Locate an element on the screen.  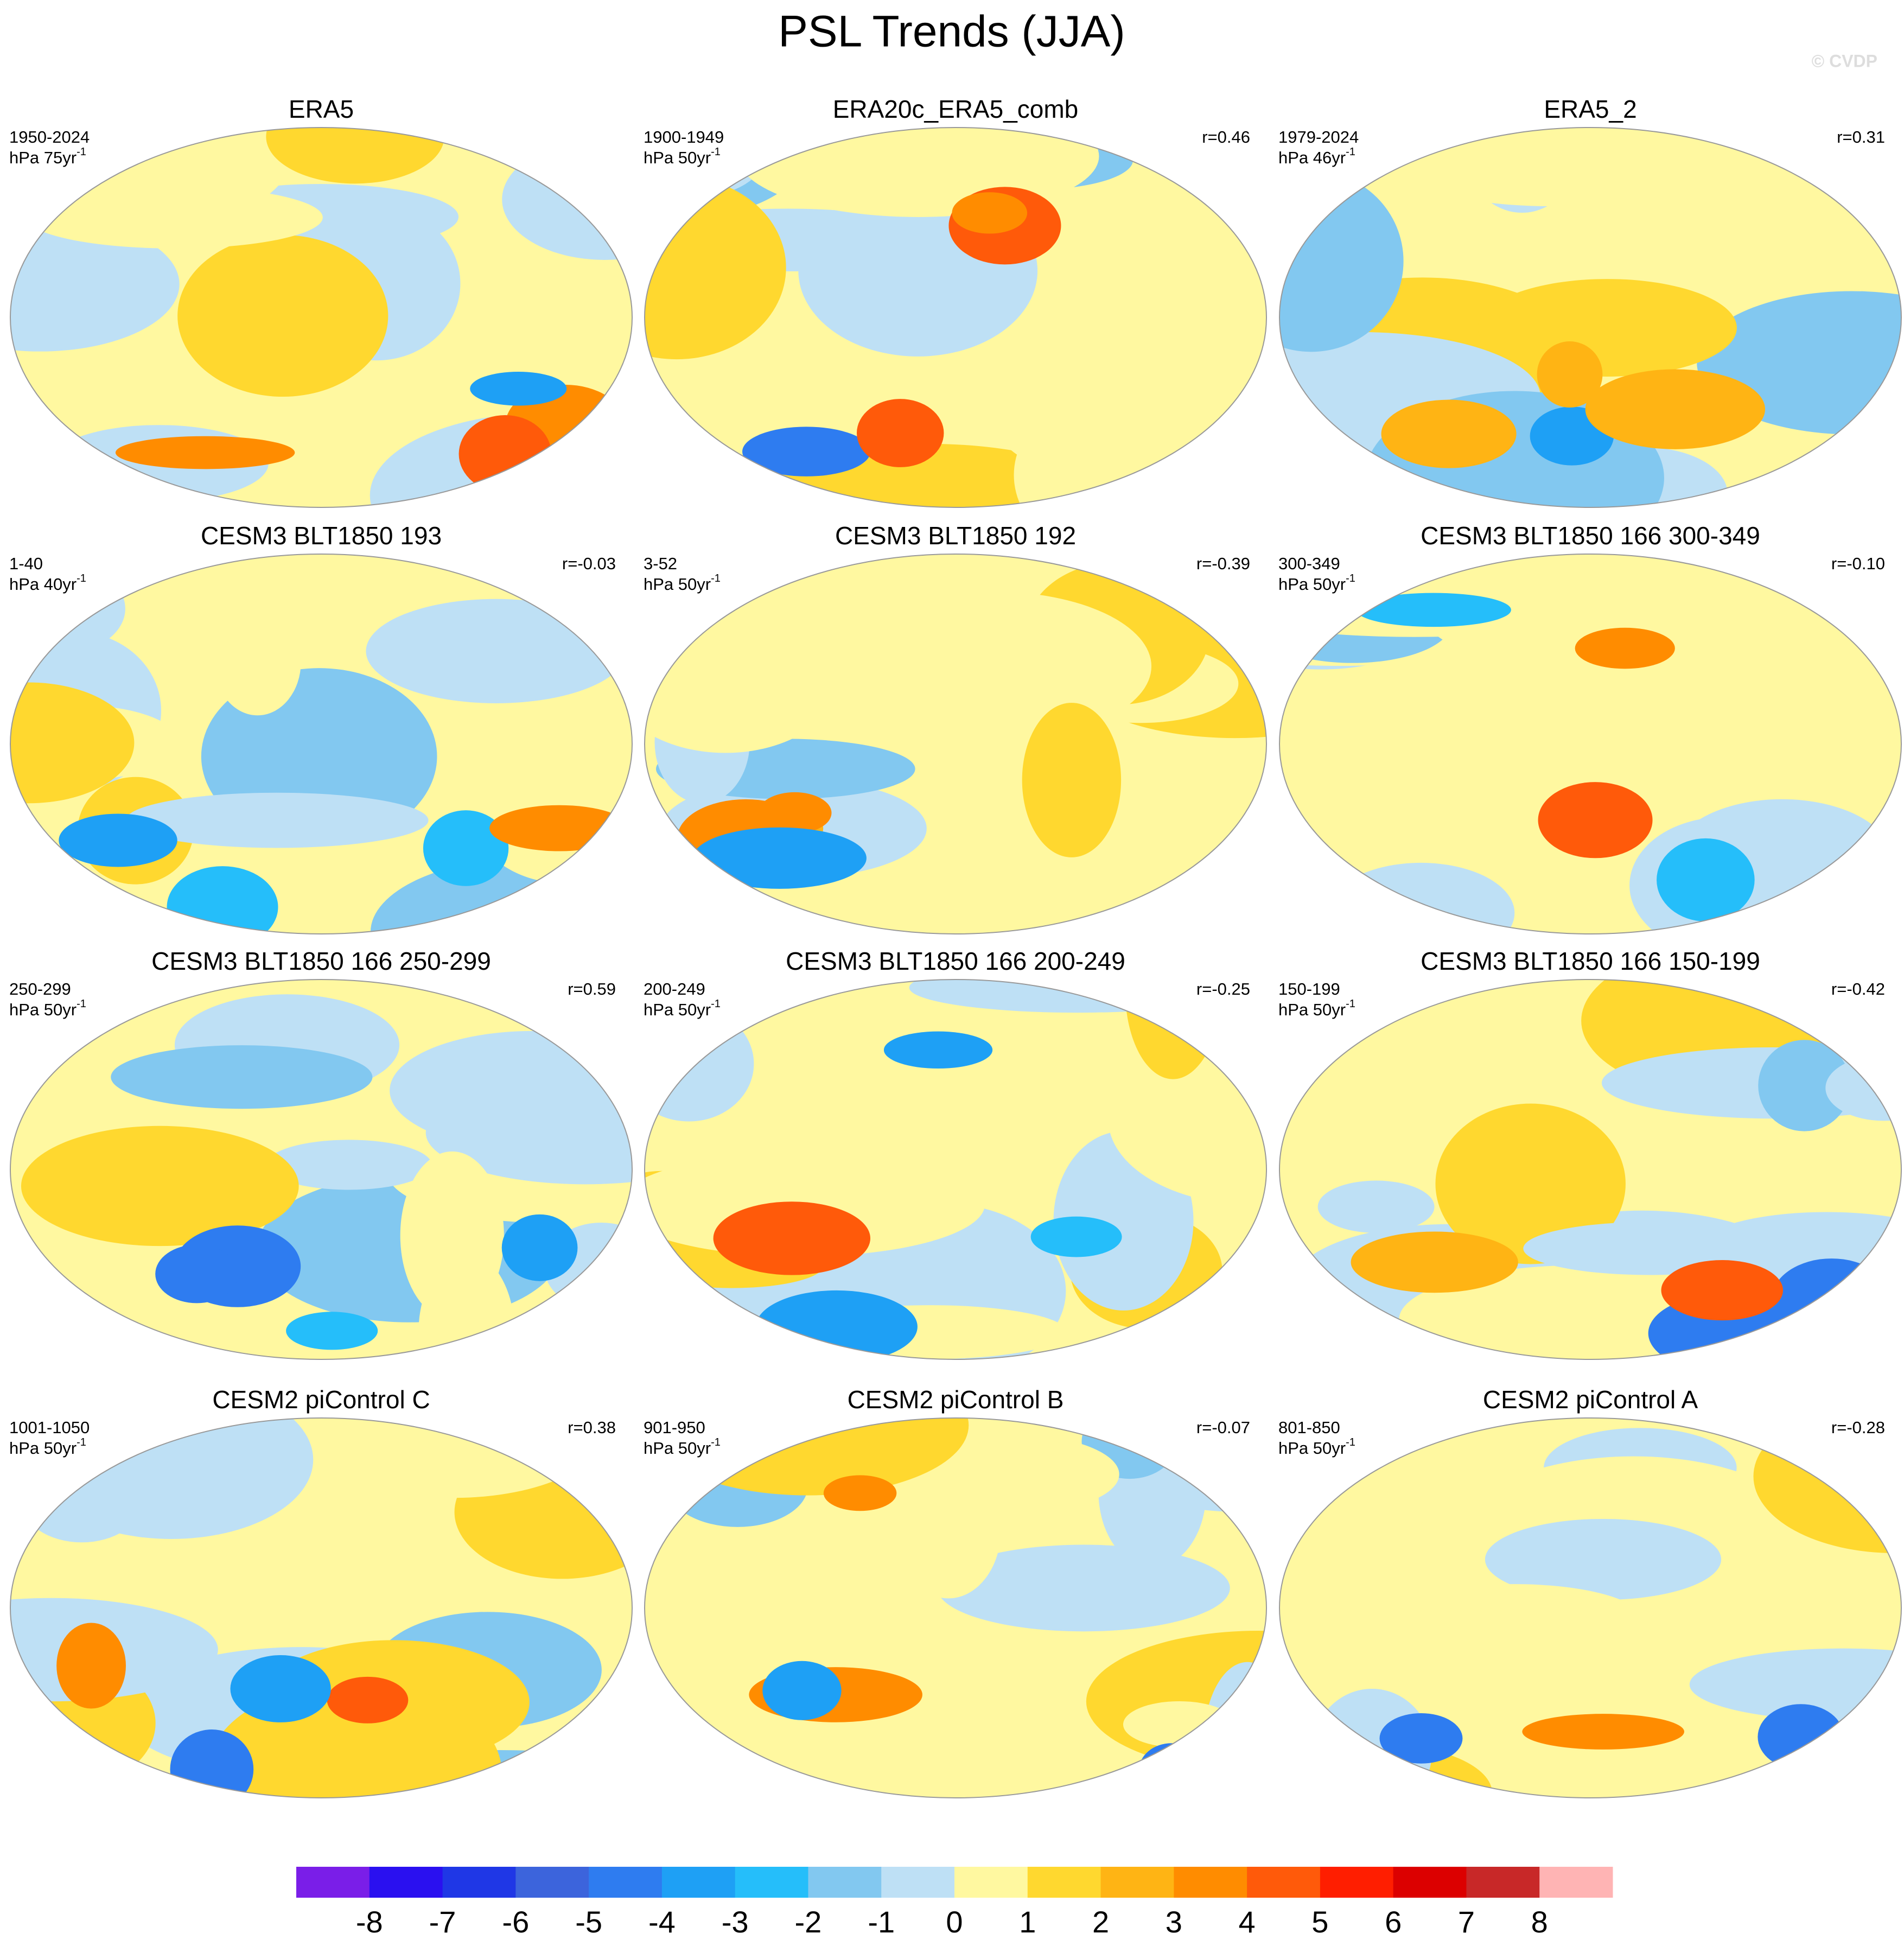
period-label: 1900-1949 is located at coordinates (684, 137).